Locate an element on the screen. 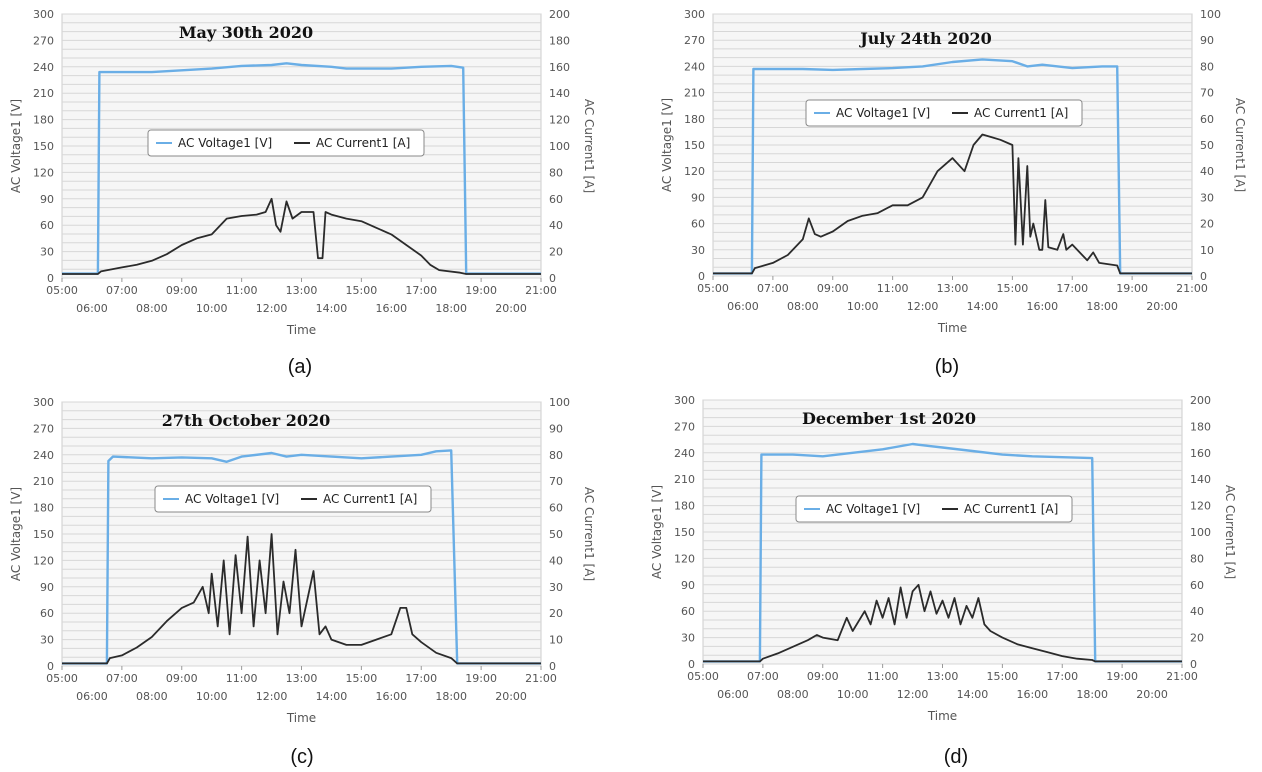 Image resolution: width=1262 pixels, height=772 pixels. y-right-tick-label: 10 is located at coordinates (1207, 250).